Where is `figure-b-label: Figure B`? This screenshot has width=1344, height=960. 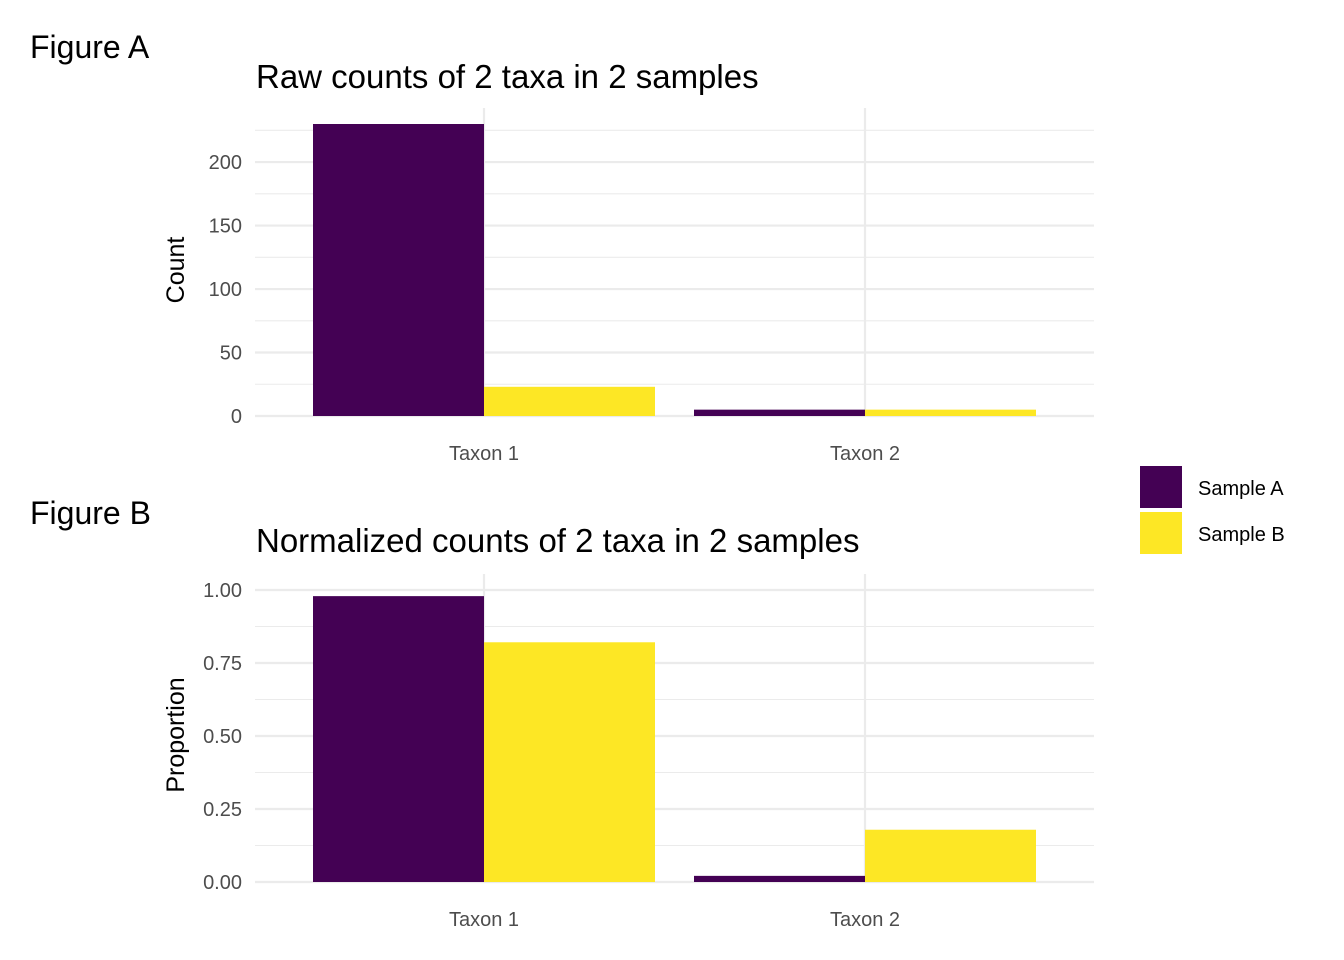 figure-b-label: Figure B is located at coordinates (90, 513).